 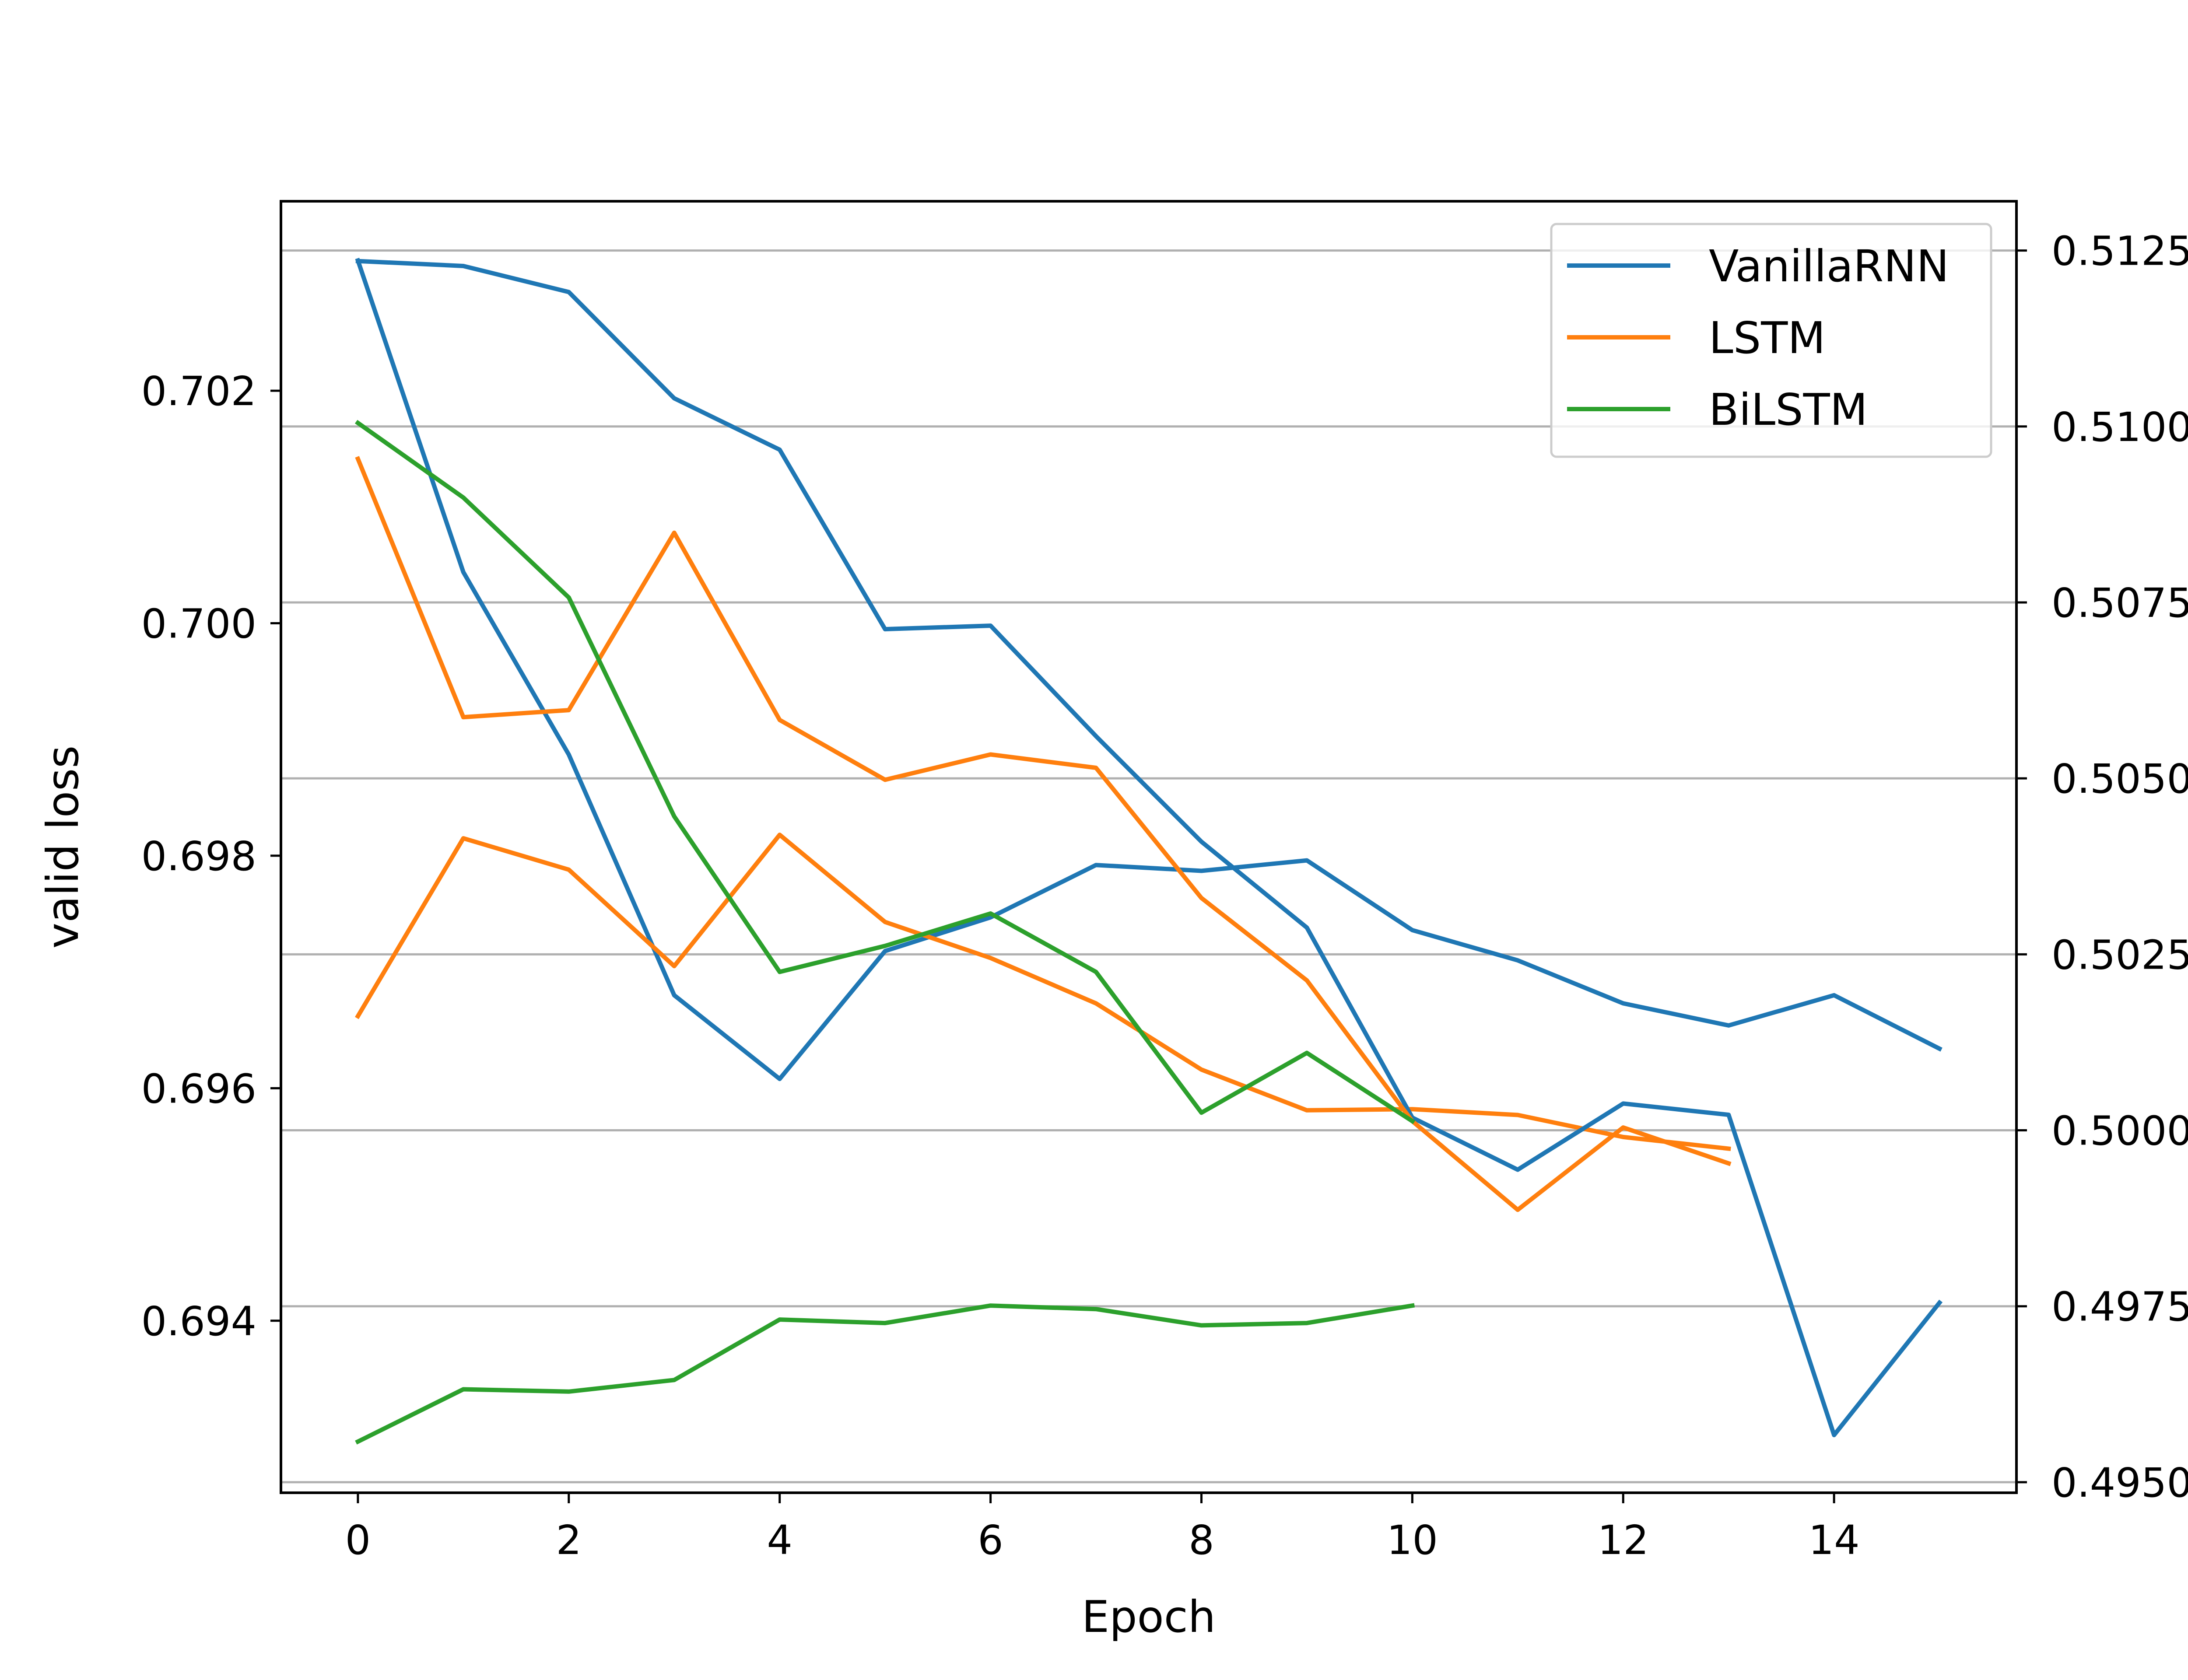 I want to click on left-y-tick-label: 0.698, so click(x=199, y=856).